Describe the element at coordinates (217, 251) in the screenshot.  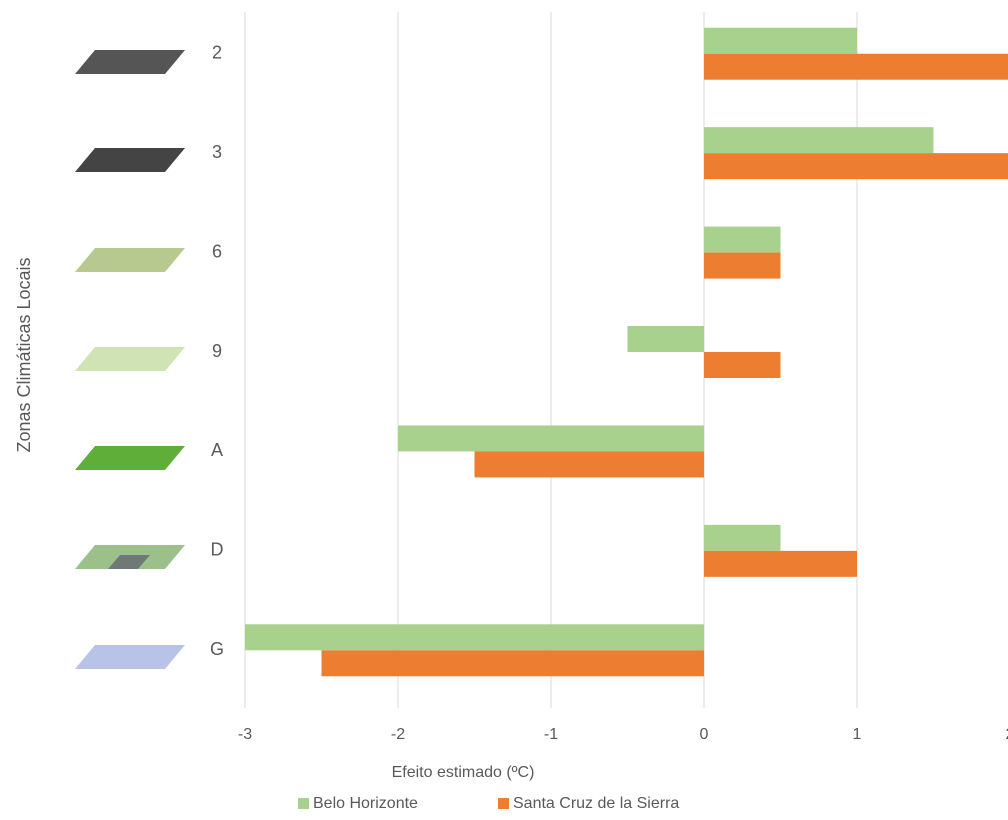
I see `y-tick-label: 6` at that location.